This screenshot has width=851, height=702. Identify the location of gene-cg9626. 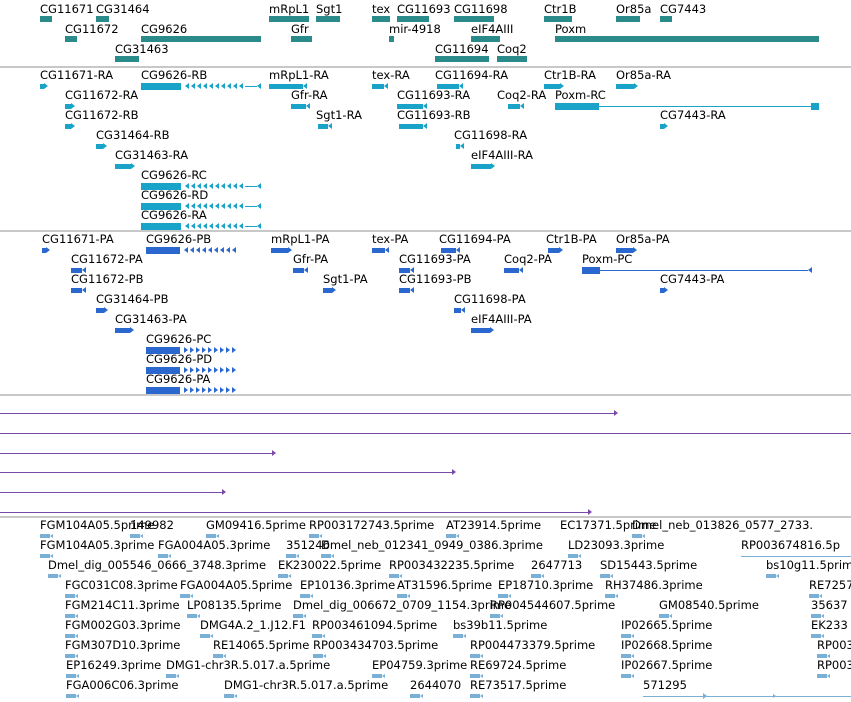
(201, 39).